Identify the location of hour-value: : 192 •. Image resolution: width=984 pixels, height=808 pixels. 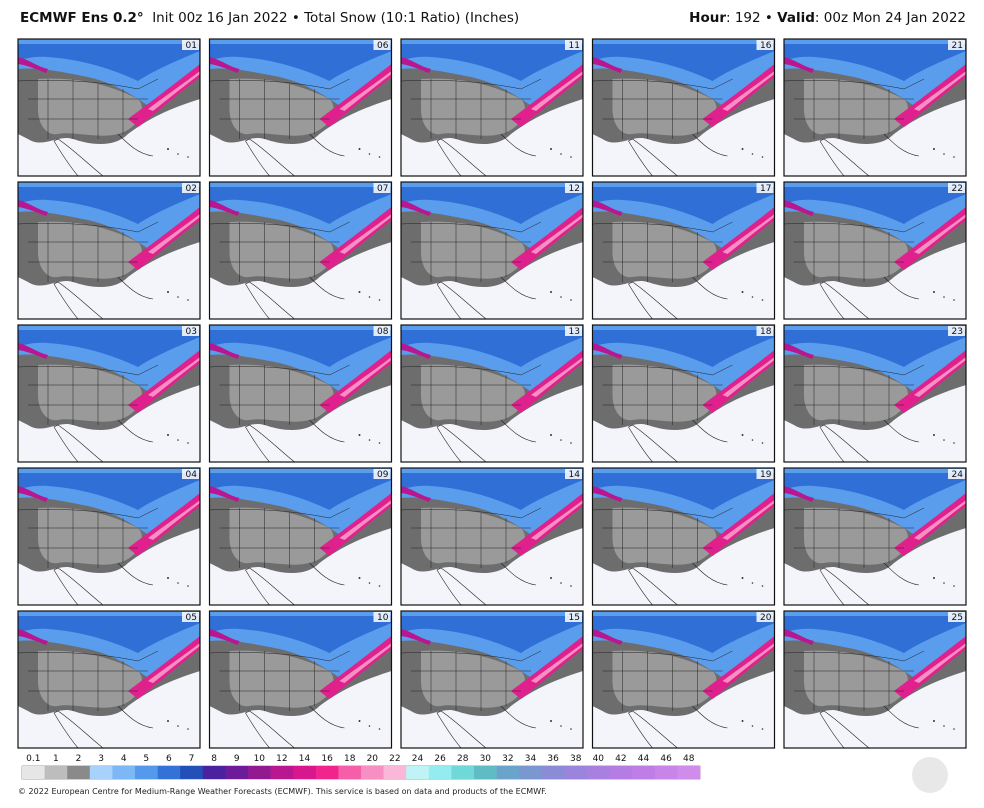
(749, 18).